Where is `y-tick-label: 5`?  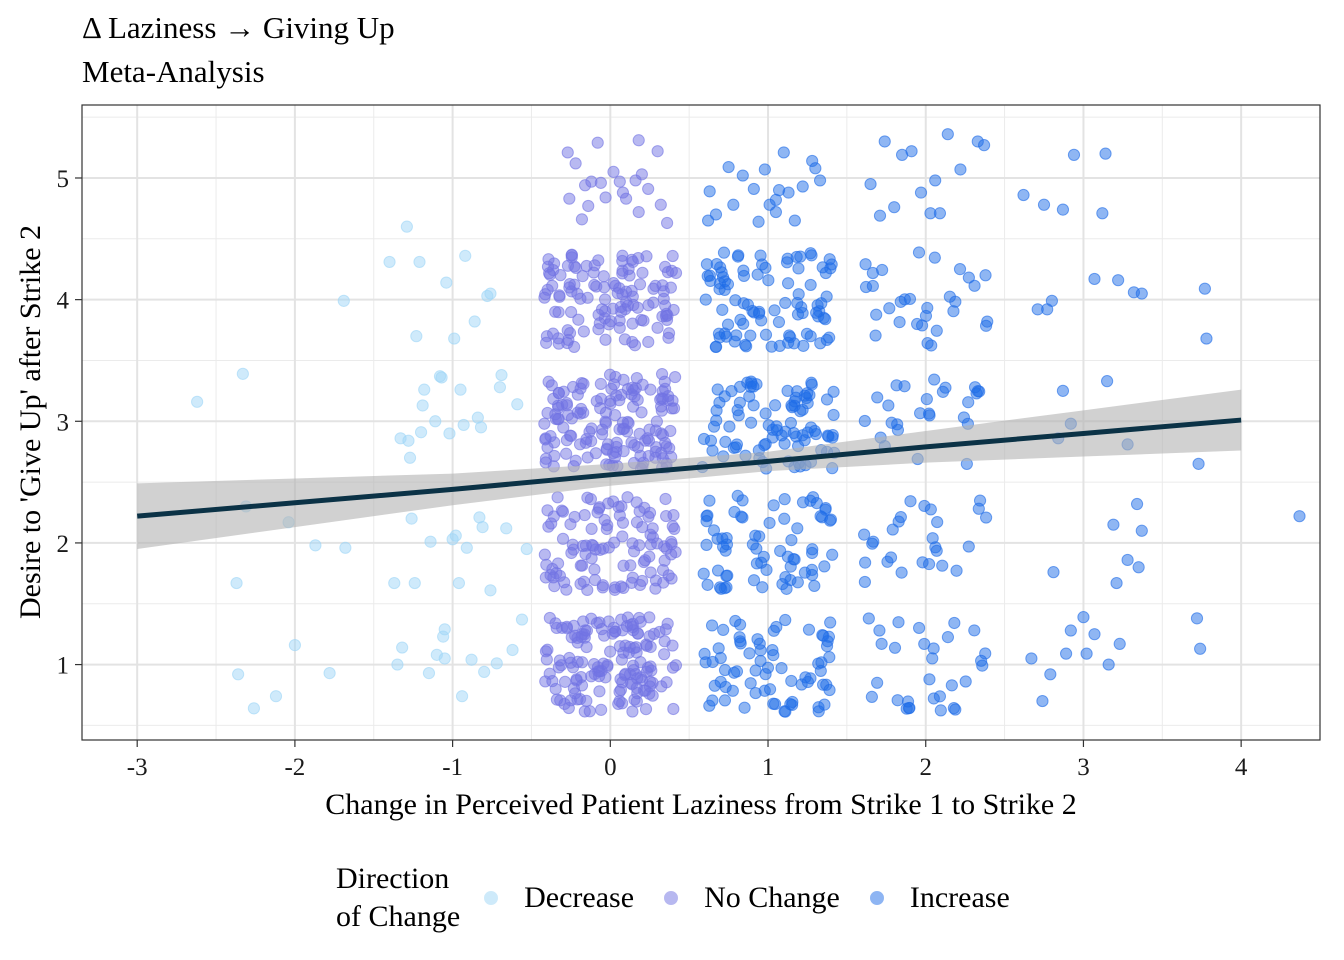 y-tick-label: 5 is located at coordinates (63, 179).